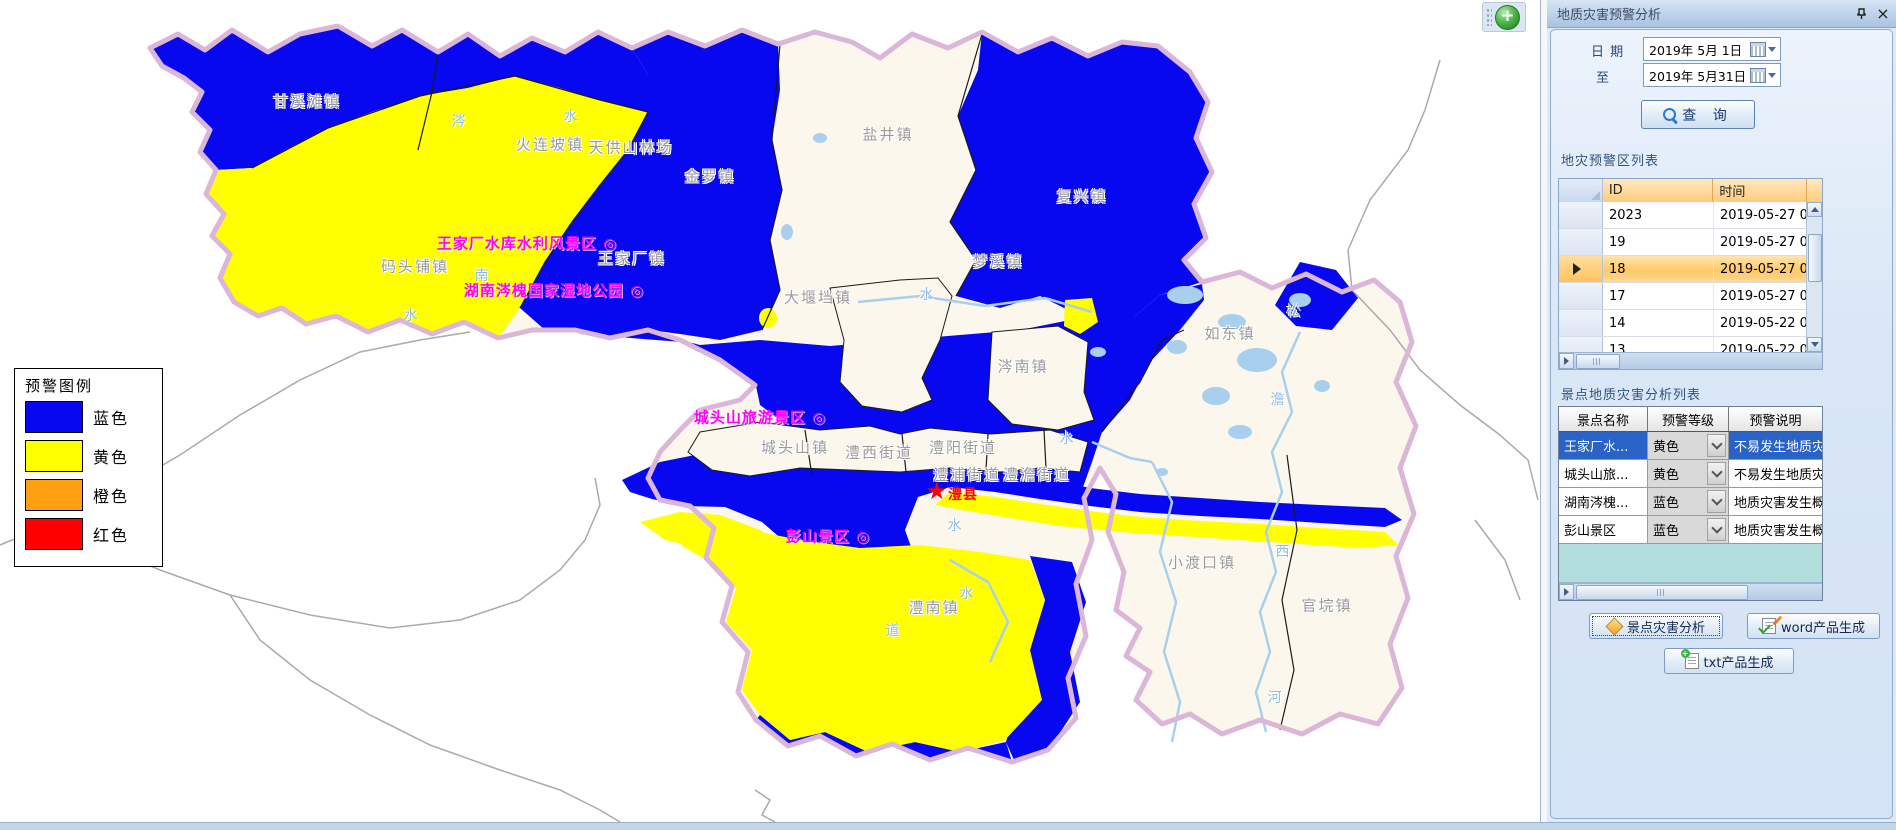  I want to click on legend-title: 预警图例, so click(59, 386).